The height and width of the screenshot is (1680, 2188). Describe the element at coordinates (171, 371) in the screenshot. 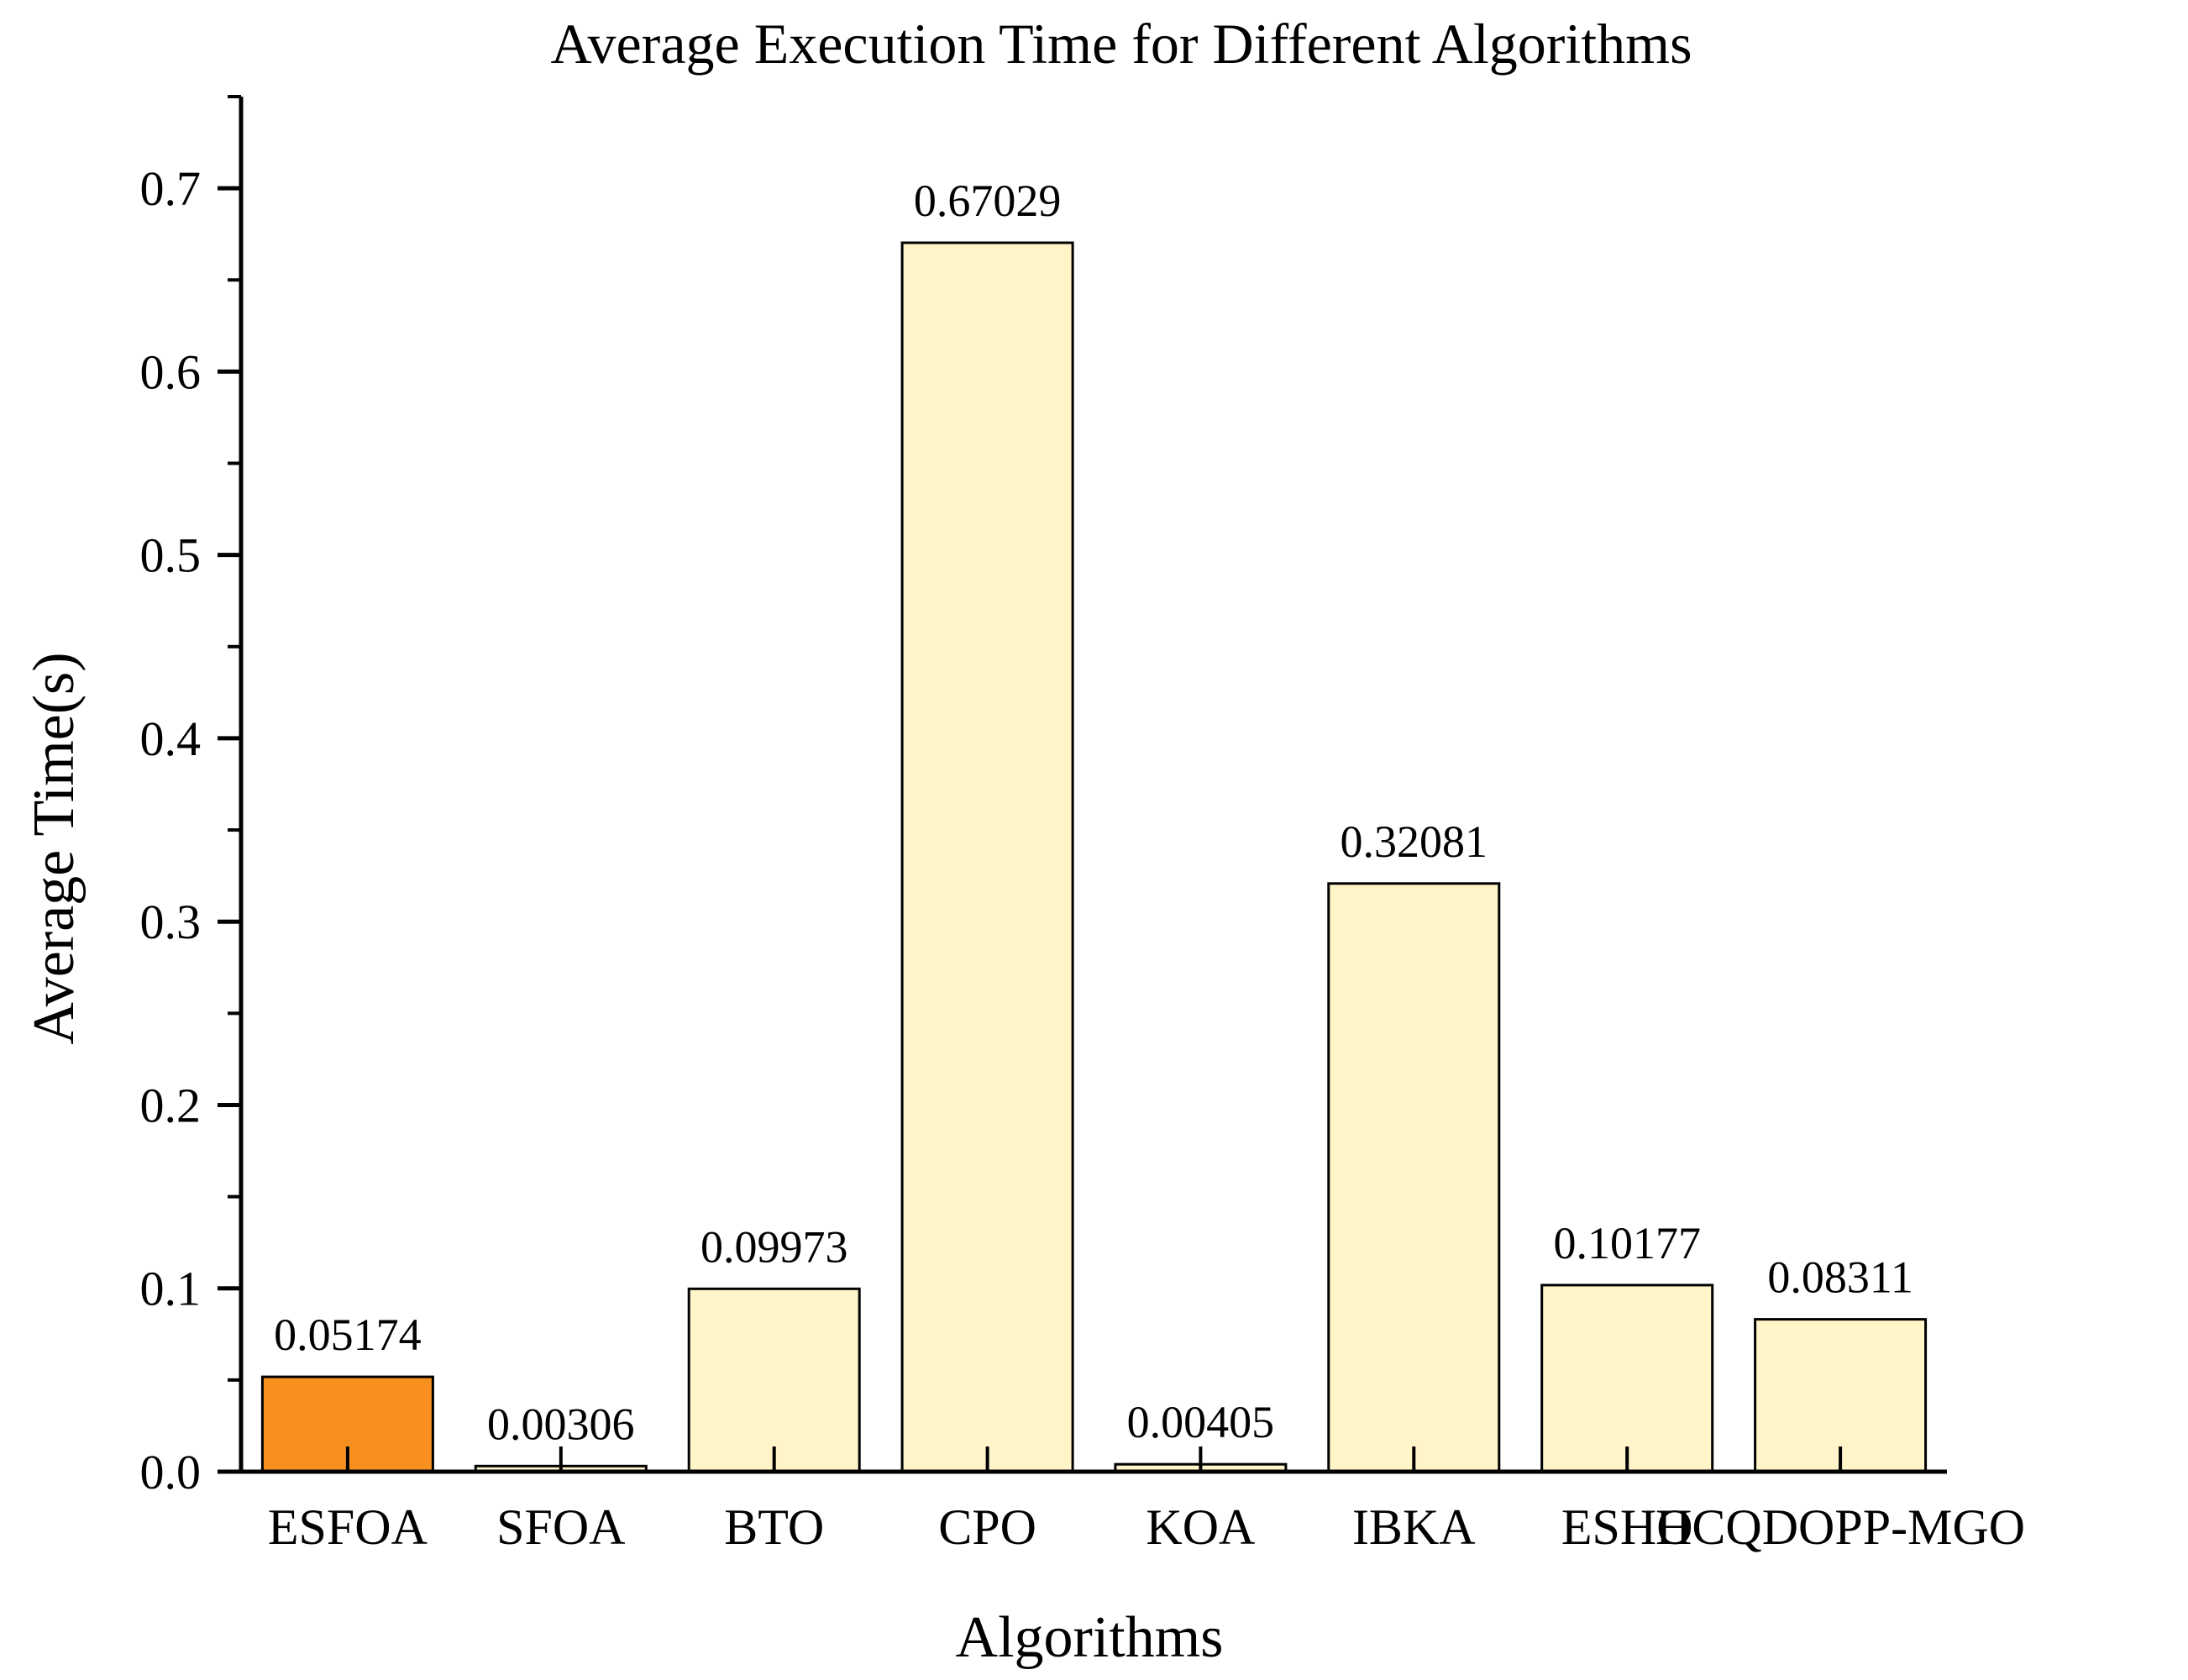

I see `y-tick-label: 0.6` at that location.